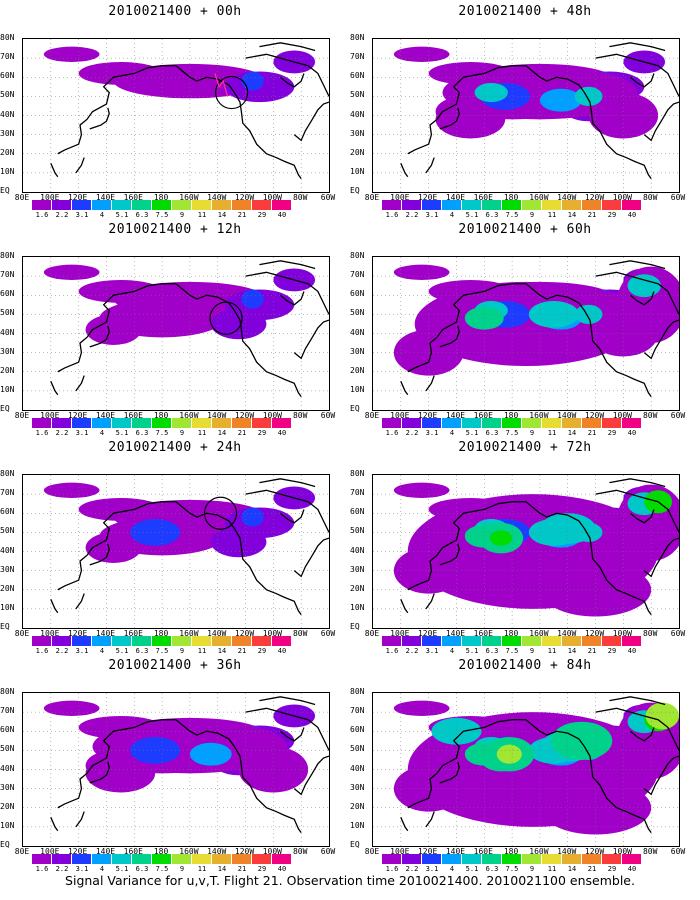 The width and height of the screenshot is (700, 900). What do you see at coordinates (592, 869) in the screenshot?
I see `colorbar-label: 21` at bounding box center [592, 869].